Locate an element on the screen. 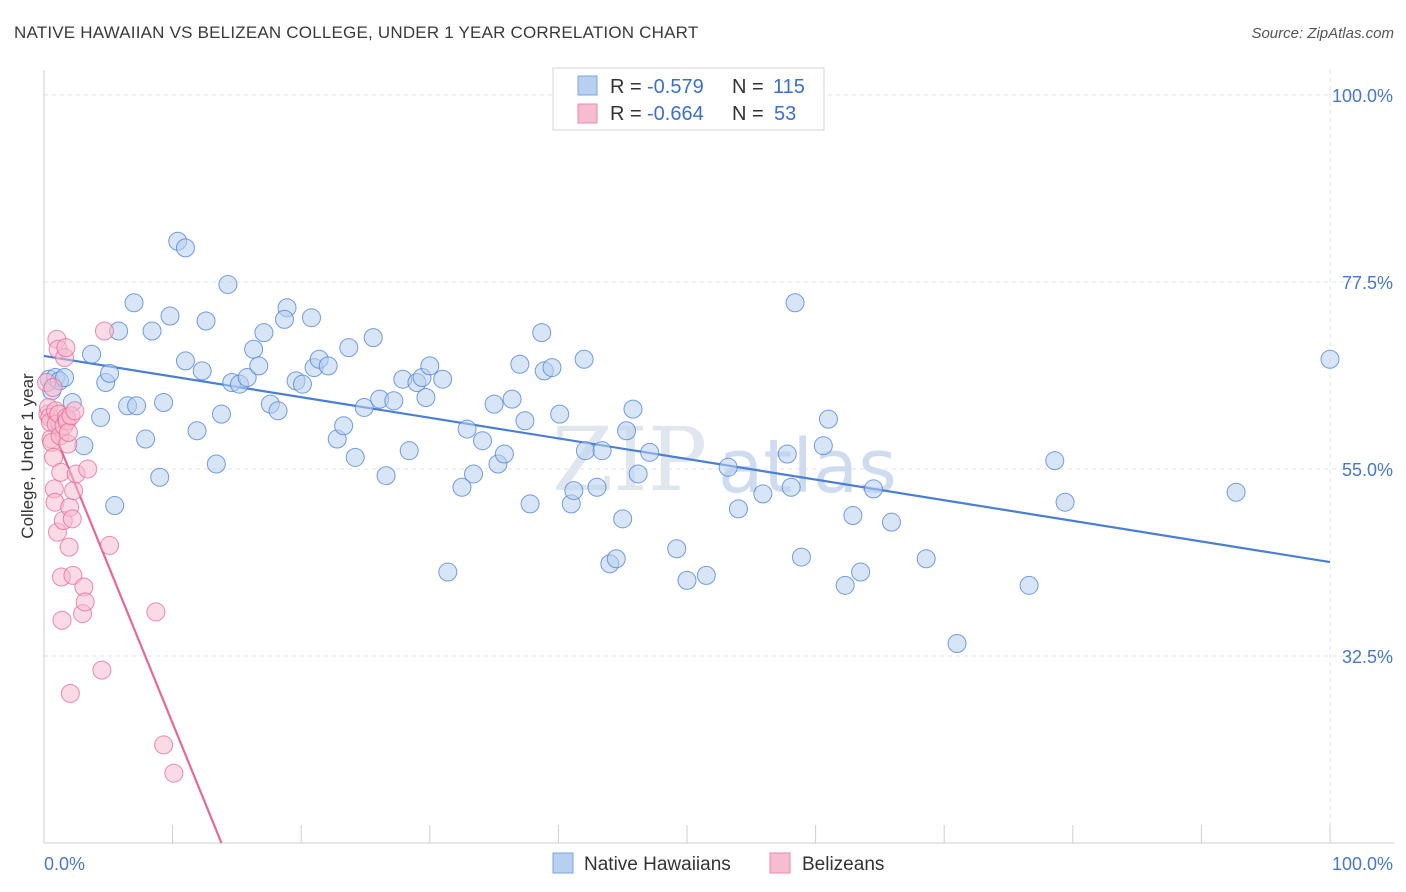 This screenshot has height=892, width=1406. legend-box is located at coordinates (688, 99).